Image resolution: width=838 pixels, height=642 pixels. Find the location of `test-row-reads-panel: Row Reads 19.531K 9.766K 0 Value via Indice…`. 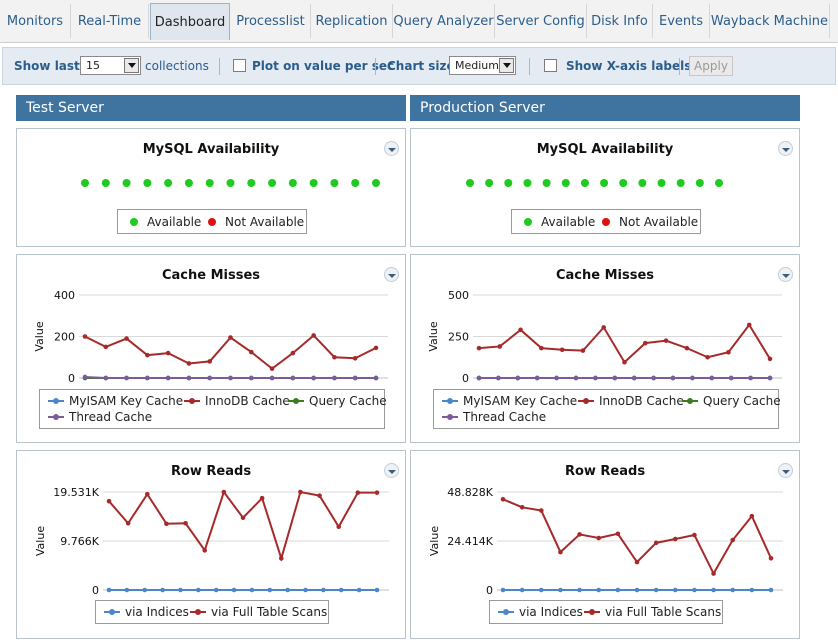

test-row-reads-panel: Row Reads 19.531K 9.766K 0 Value via Indice… is located at coordinates (211, 544).